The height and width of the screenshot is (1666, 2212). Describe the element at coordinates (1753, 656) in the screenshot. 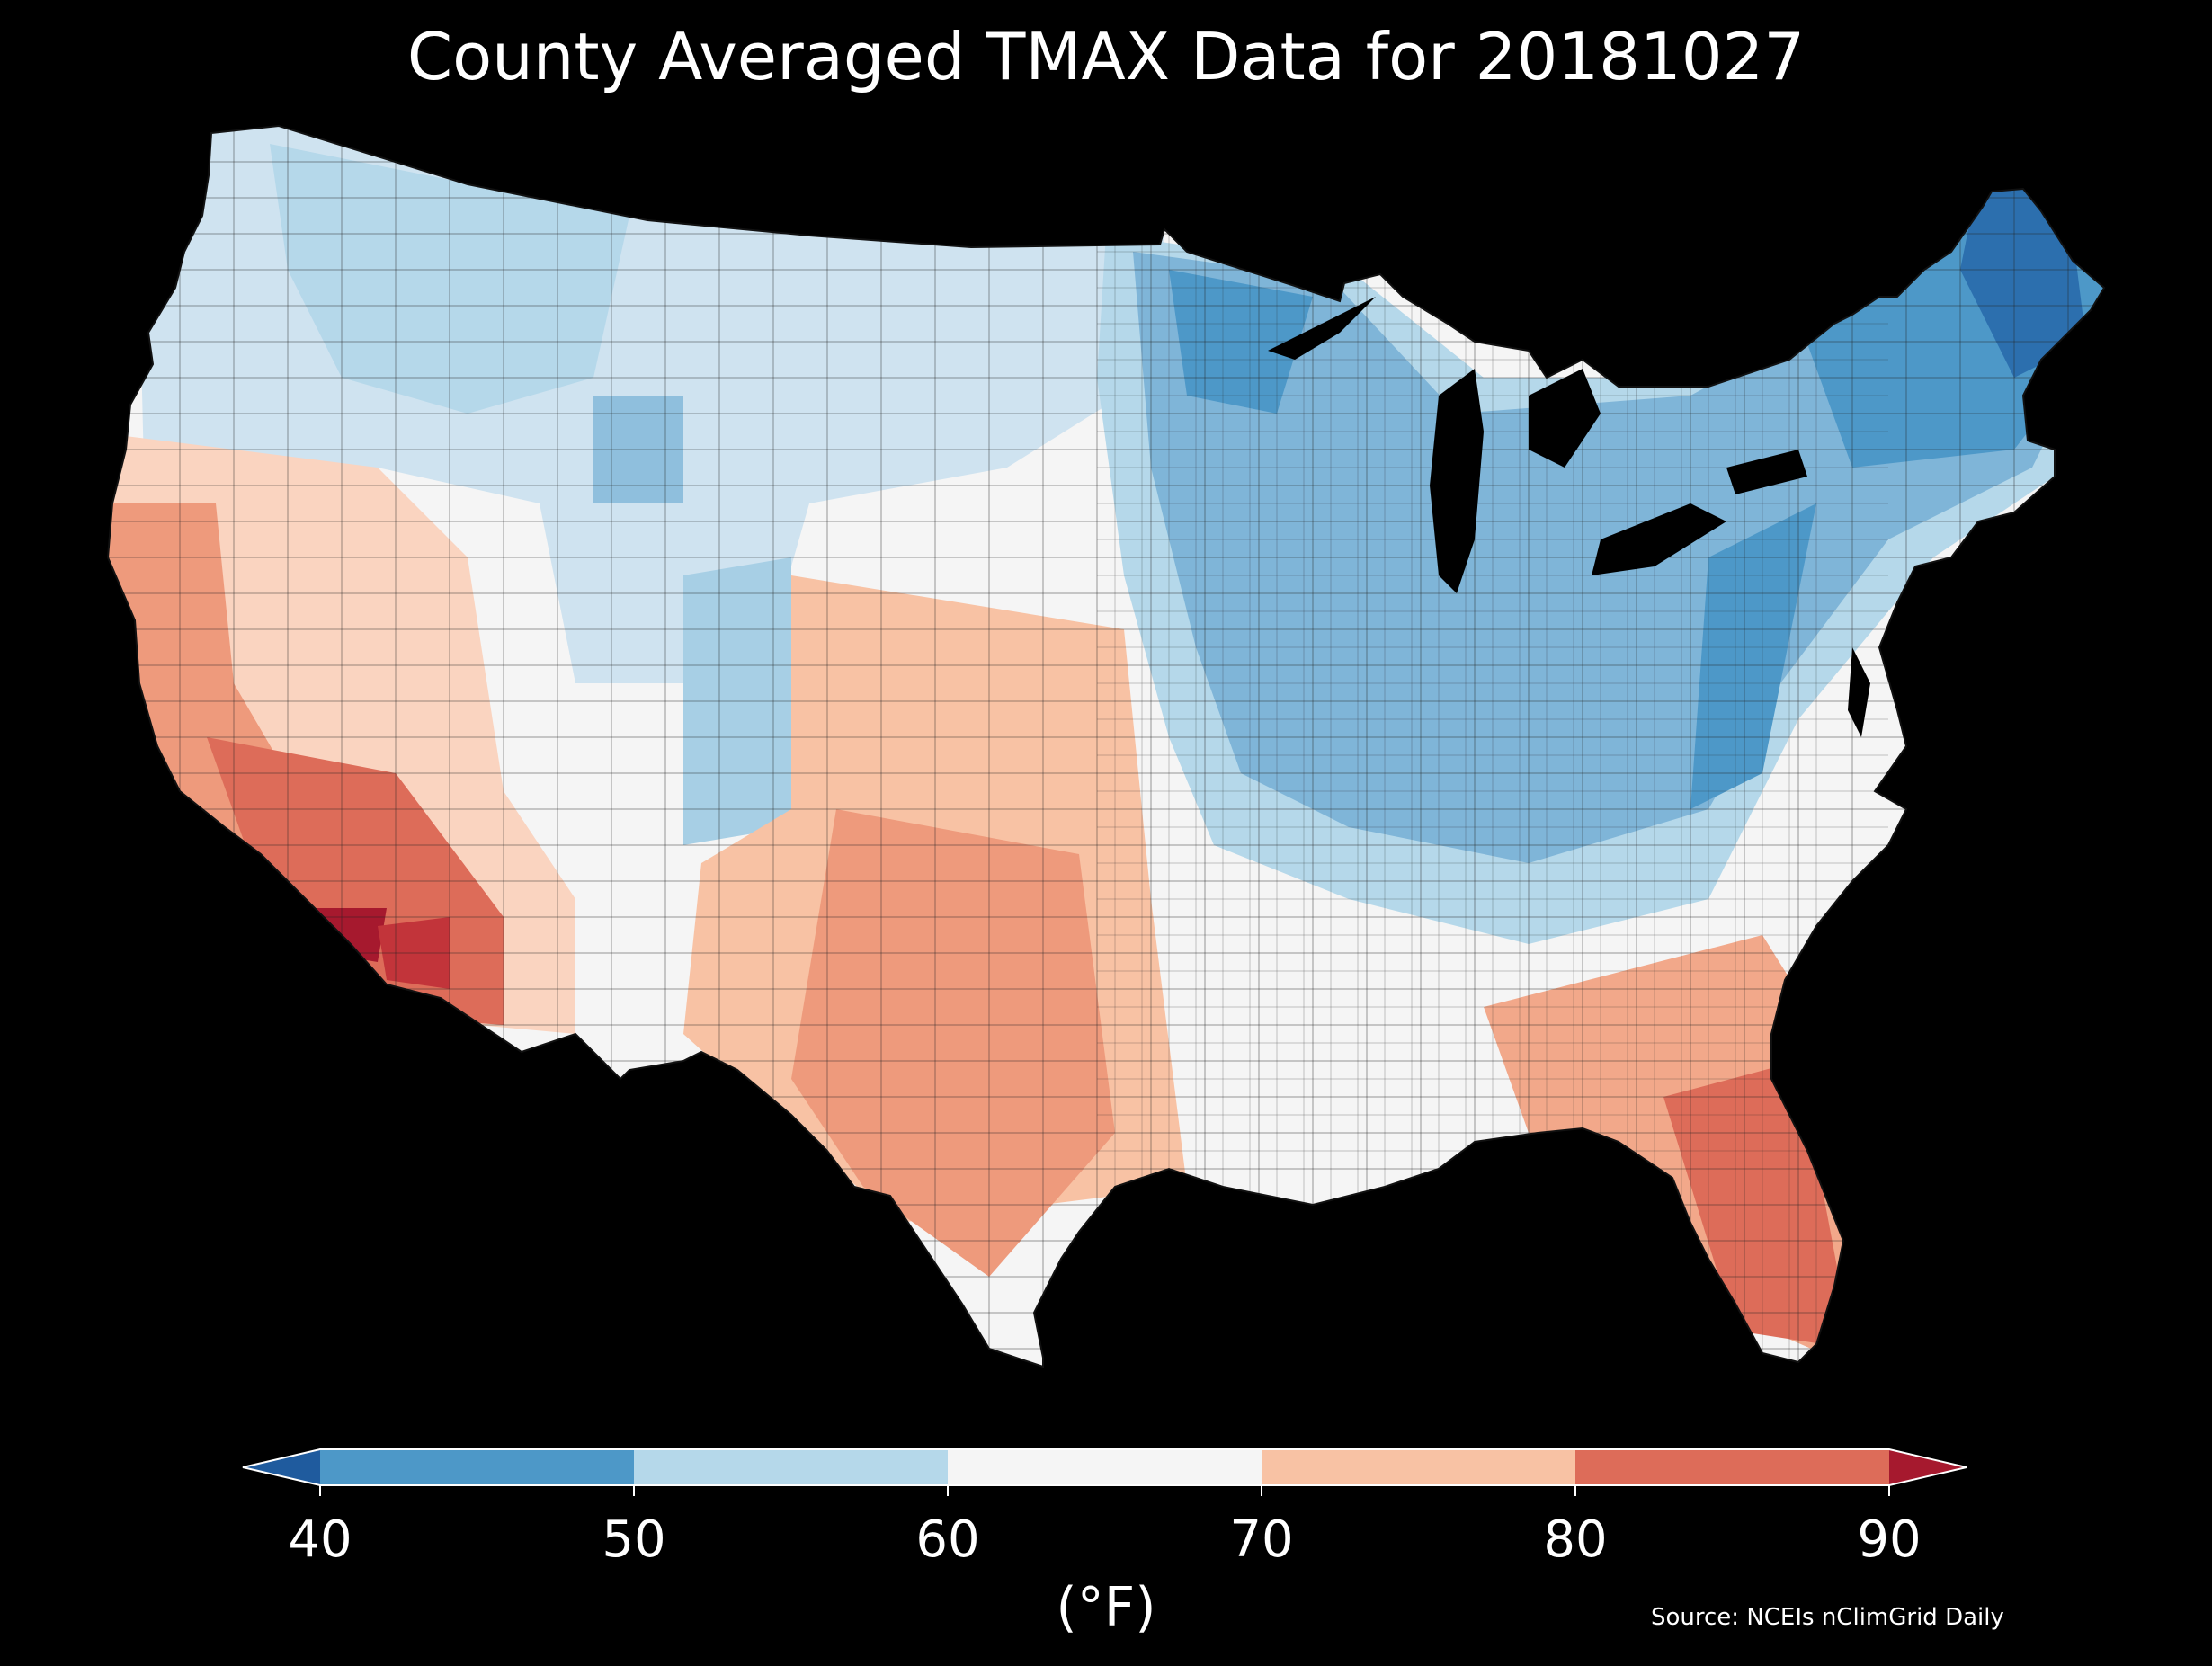

I see `appalachian-cold-band` at that location.